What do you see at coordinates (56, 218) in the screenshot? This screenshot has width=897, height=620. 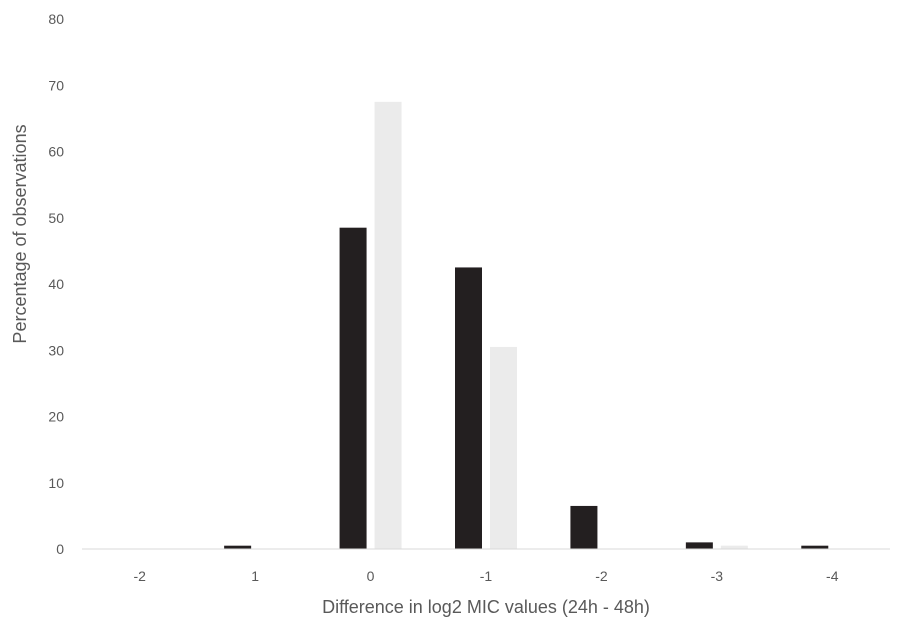 I see `y-tick-label: 50` at bounding box center [56, 218].